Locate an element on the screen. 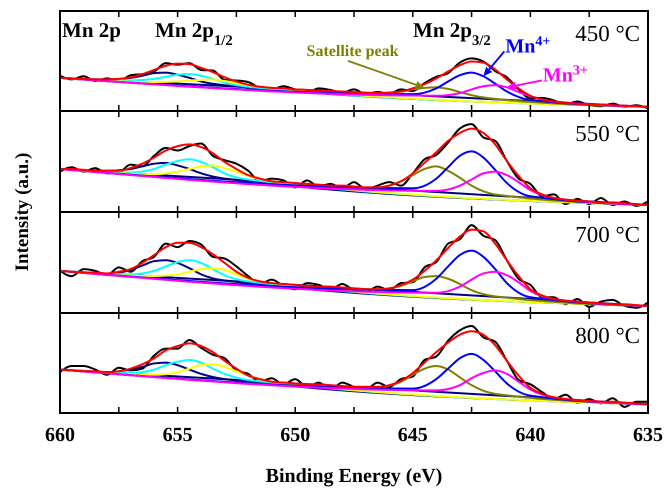  annotation: 700 °C is located at coordinates (607, 234).